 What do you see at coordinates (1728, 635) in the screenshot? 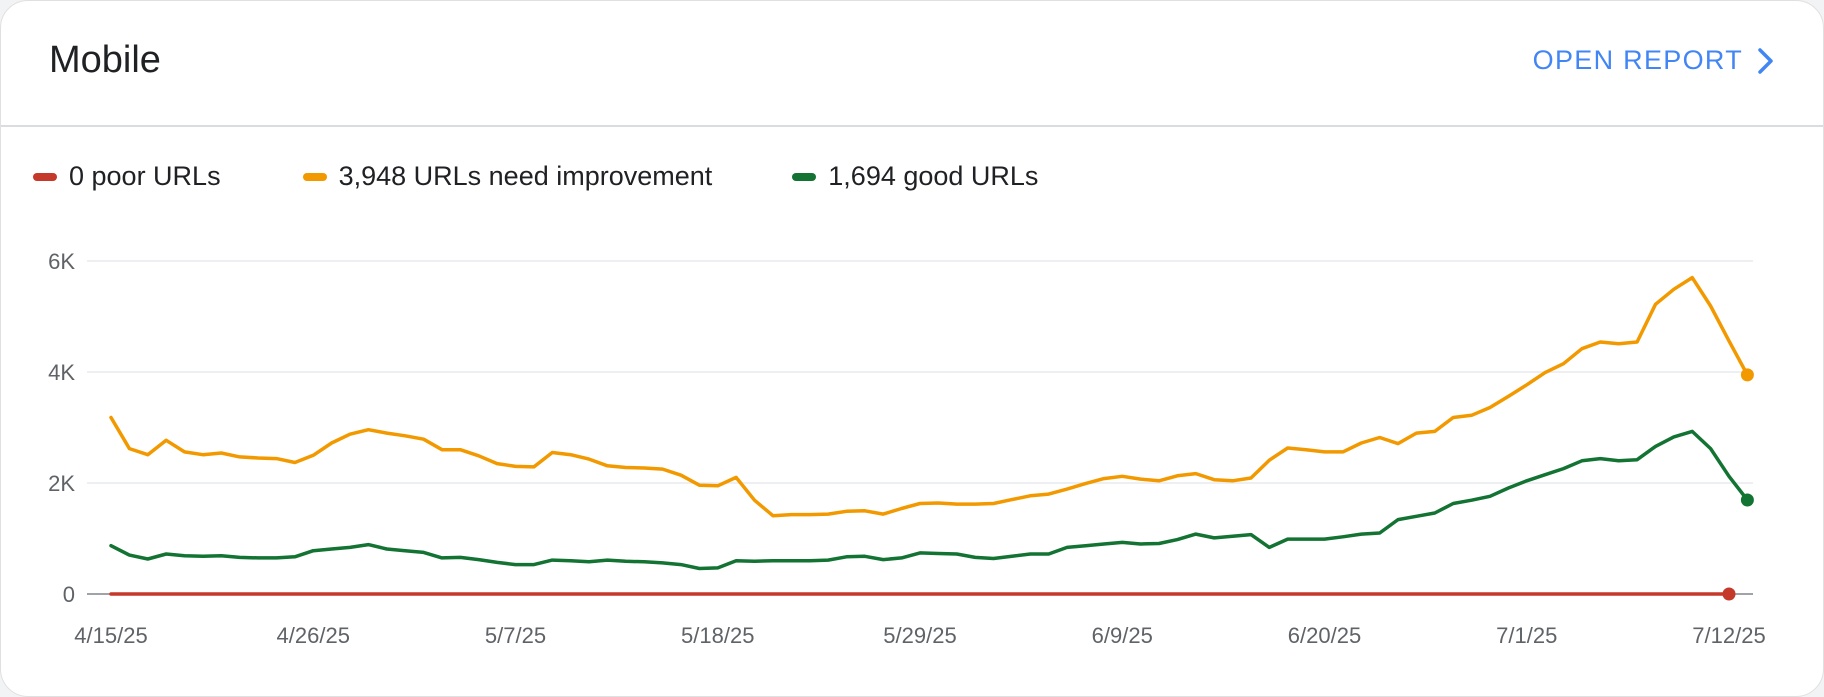
I see `x-tick-label: 7/12/25` at bounding box center [1728, 635].